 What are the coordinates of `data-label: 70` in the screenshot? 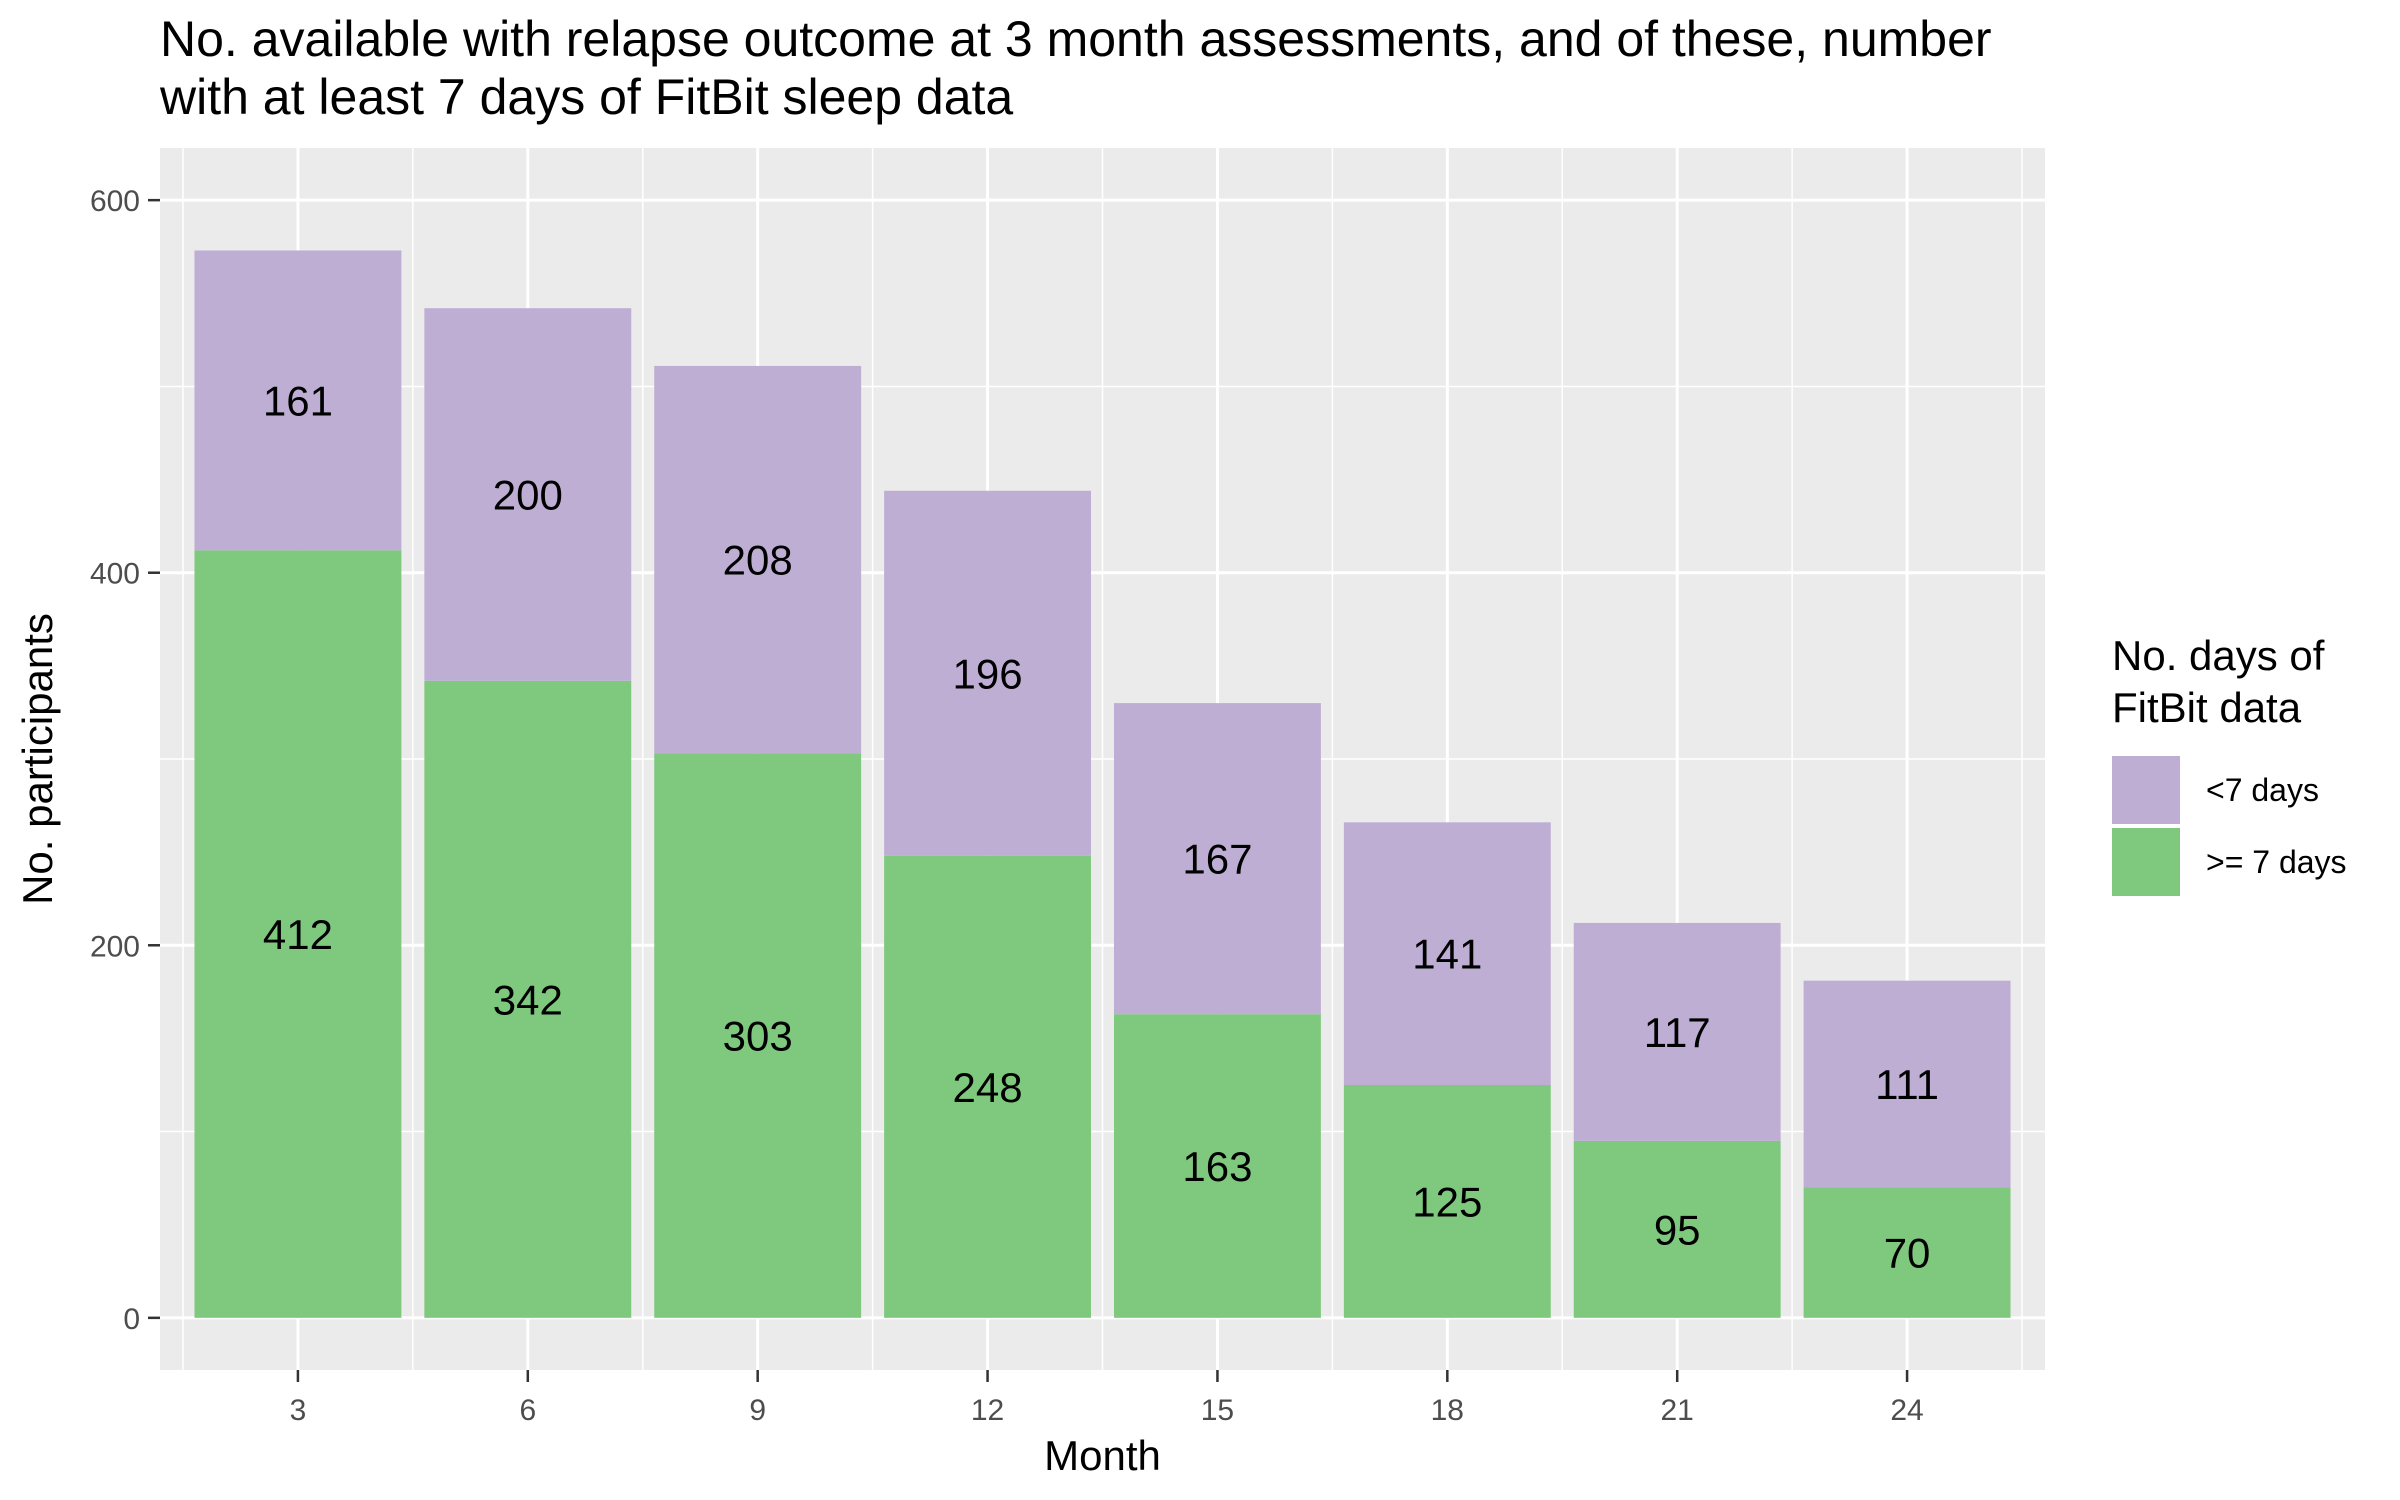 It's located at (1907, 1253).